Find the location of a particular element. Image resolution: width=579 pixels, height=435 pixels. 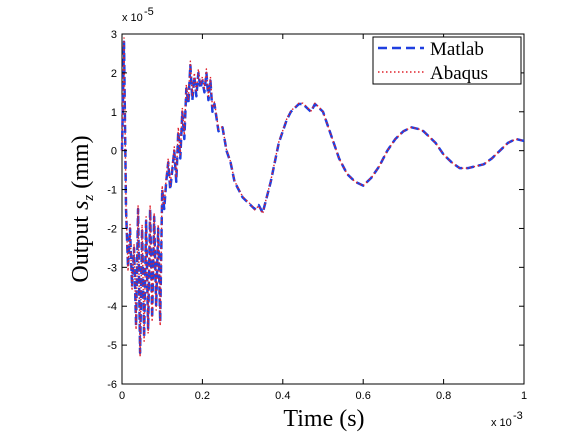

y-tick-label: -4 is located at coordinates (112, 307).